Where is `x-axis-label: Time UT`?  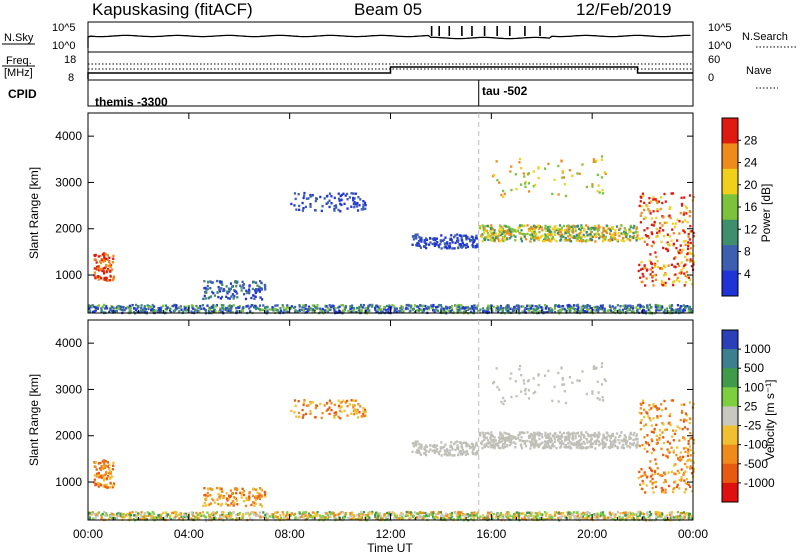
x-axis-label: Time UT is located at coordinates (390, 547).